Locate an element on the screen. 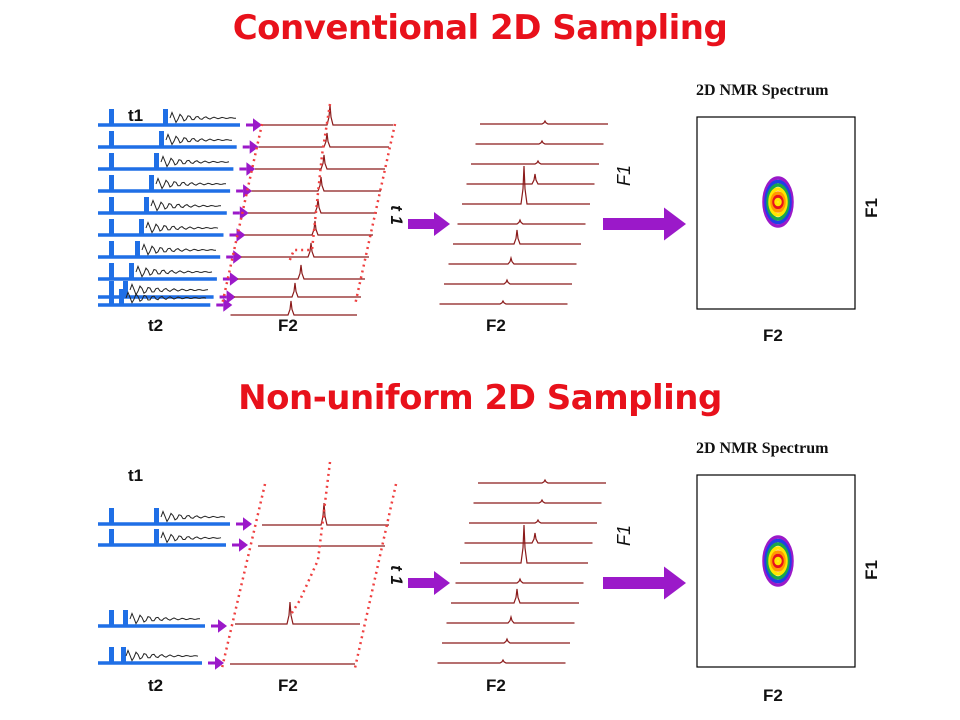 Image resolution: width=960 pixels, height=720 pixels. dotted-envelope-peak is located at coordinates (309, 183).